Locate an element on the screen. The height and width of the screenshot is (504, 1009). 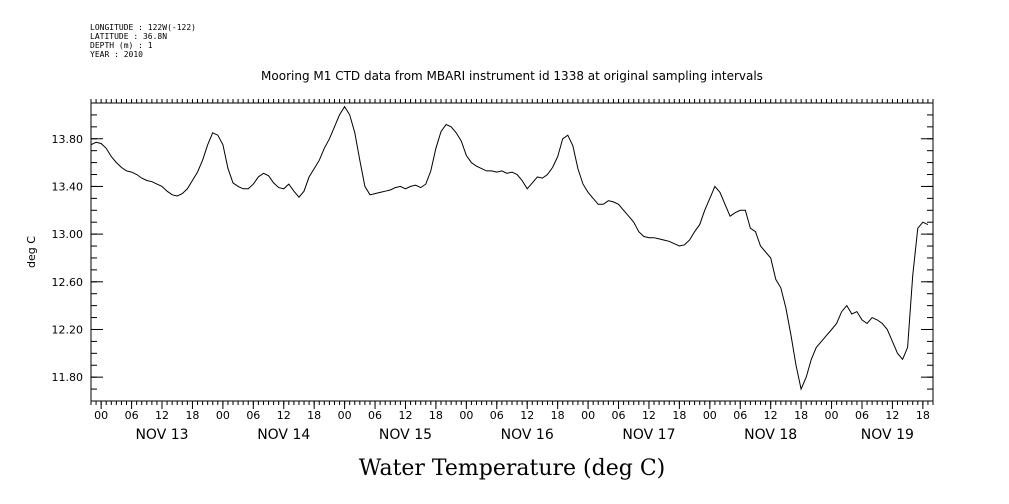
y-tick-label: 13.80 is located at coordinates (68, 139).